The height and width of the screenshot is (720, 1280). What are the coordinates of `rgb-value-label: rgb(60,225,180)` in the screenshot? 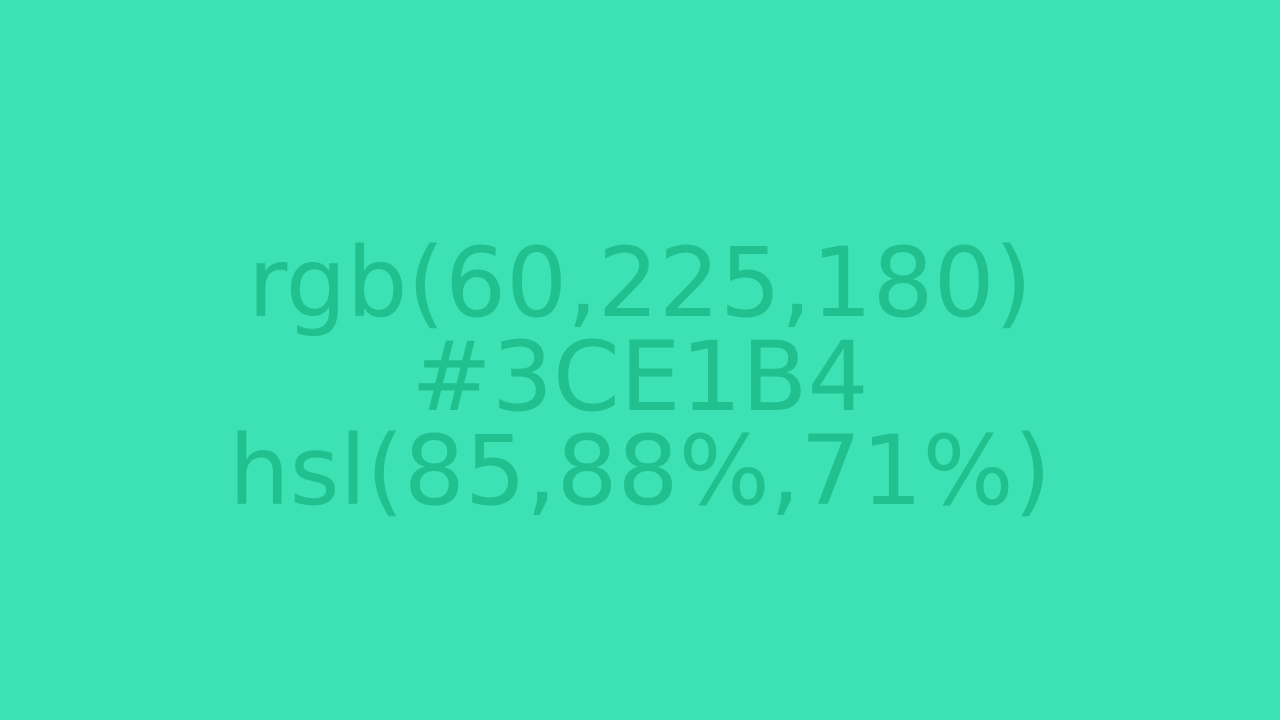 It's located at (640, 283).